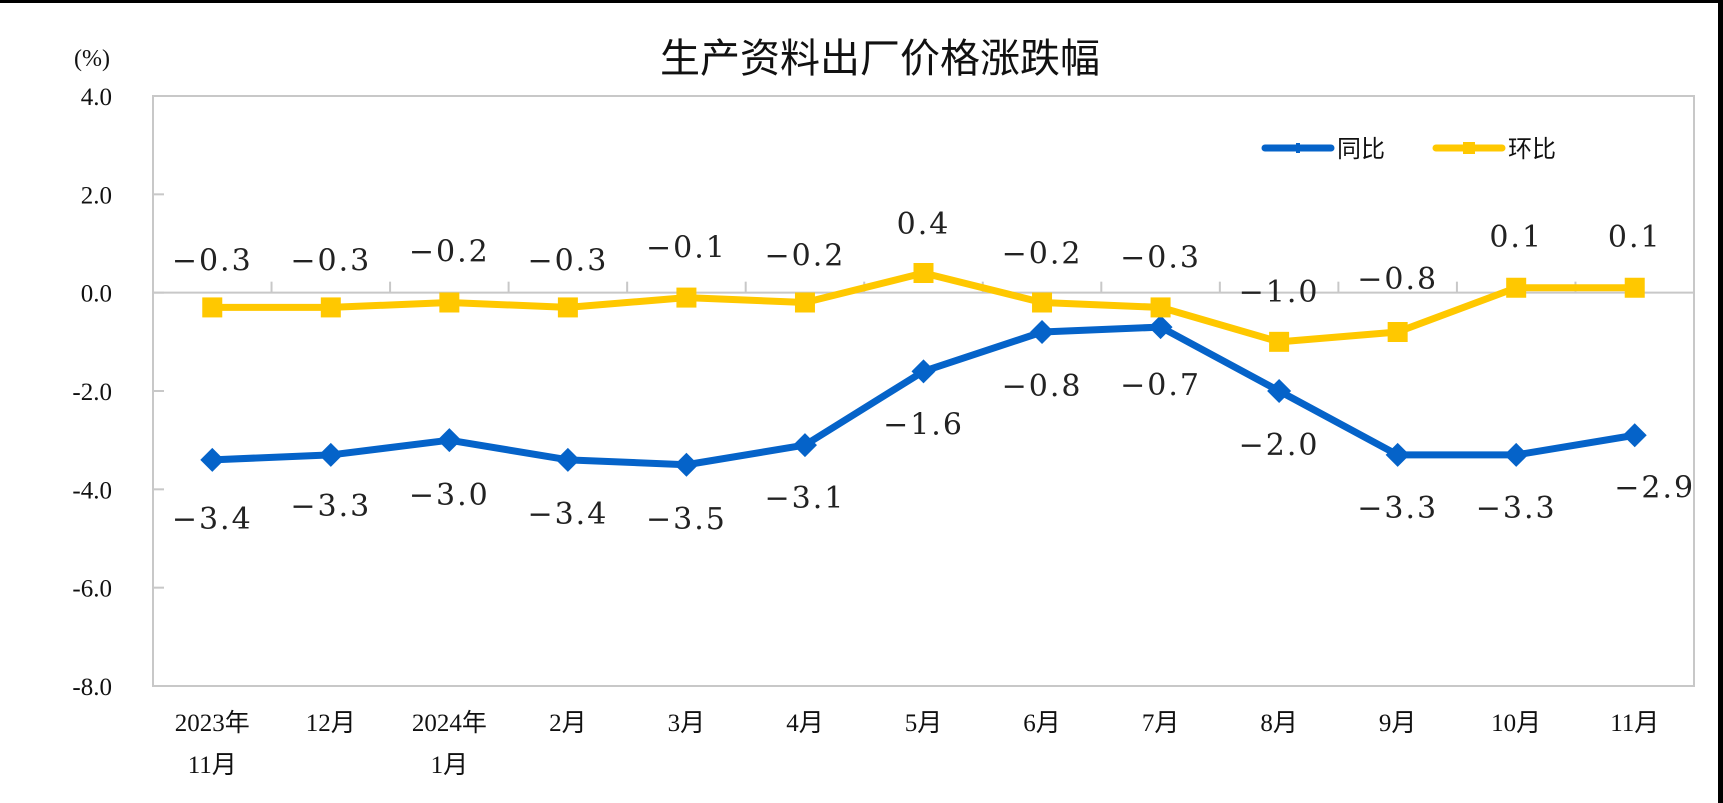 This screenshot has width=1723, height=803. Describe the element at coordinates (96, 195) in the screenshot. I see `y-tick-label: 2.0` at that location.